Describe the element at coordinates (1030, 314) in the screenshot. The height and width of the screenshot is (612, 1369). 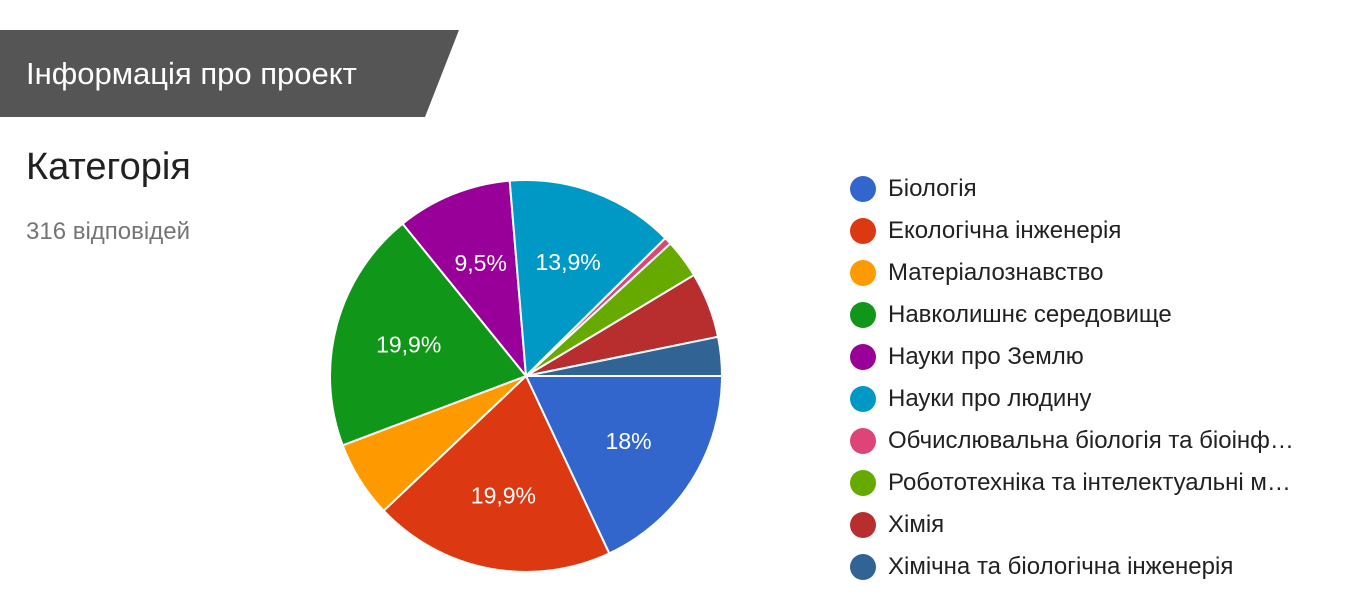
I see `legend-label: Навколишнє середовище` at that location.